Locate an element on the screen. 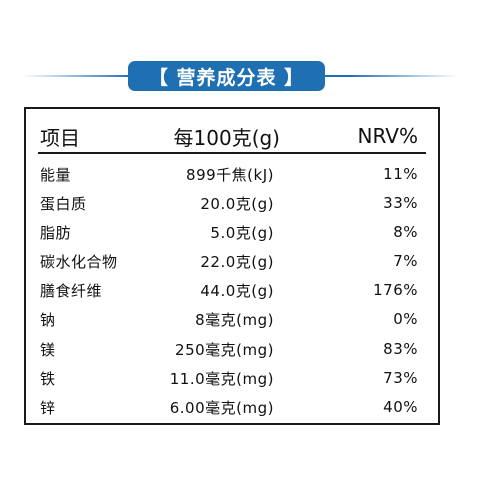  table-row: 蛋白质 20.0克(g) 33% is located at coordinates (232, 203).